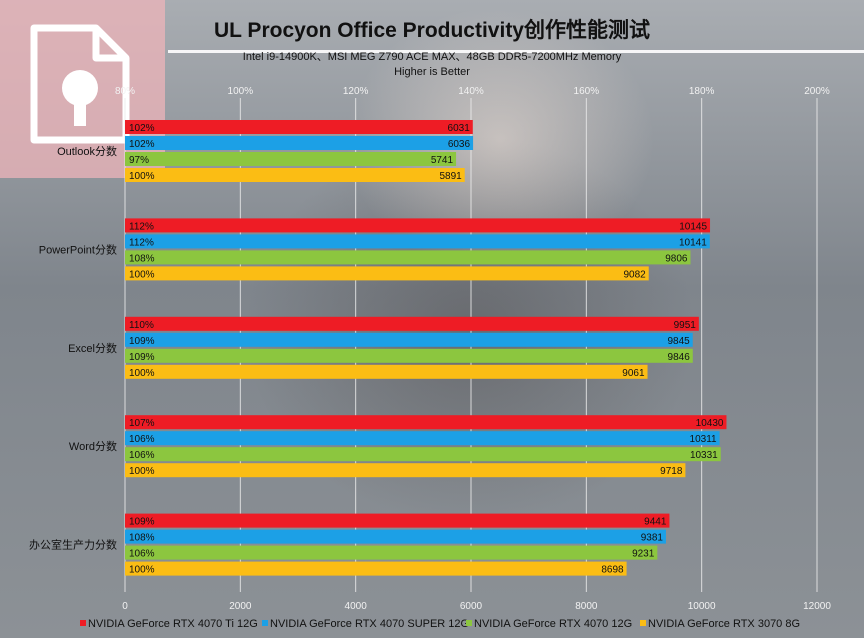  I want to click on bar-value-label: 8698, so click(612, 570).